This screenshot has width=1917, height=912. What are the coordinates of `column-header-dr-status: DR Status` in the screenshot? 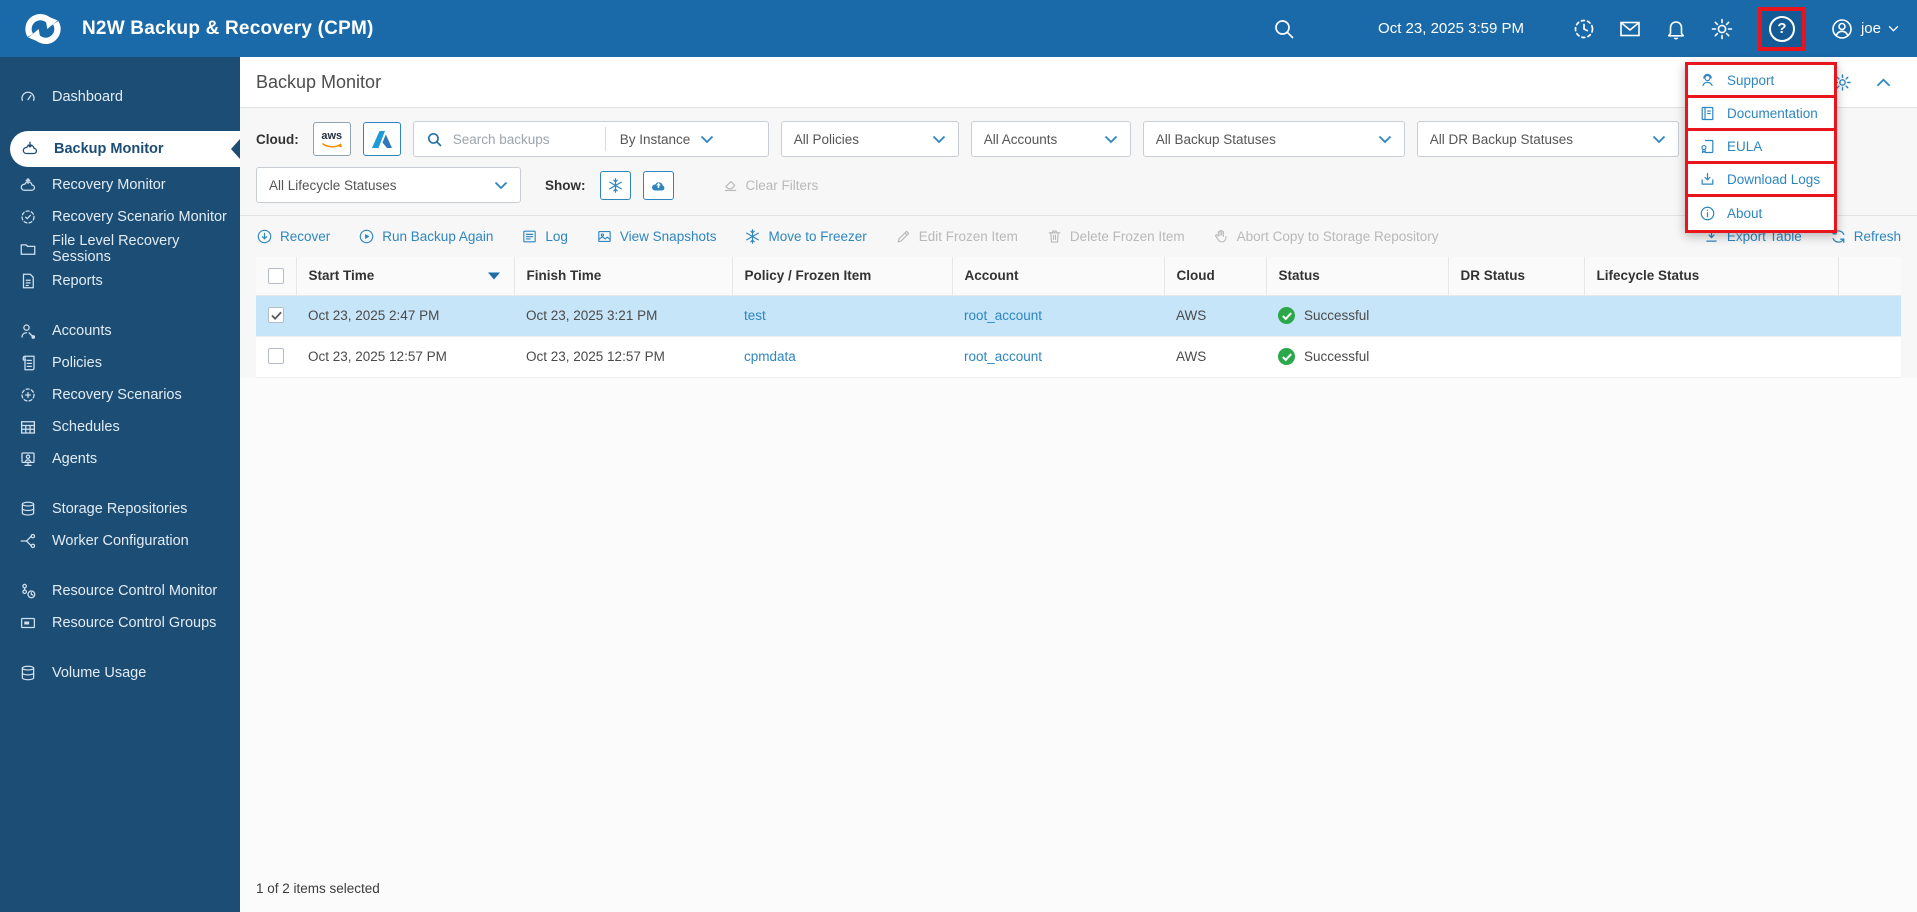 It's located at (1516, 276).